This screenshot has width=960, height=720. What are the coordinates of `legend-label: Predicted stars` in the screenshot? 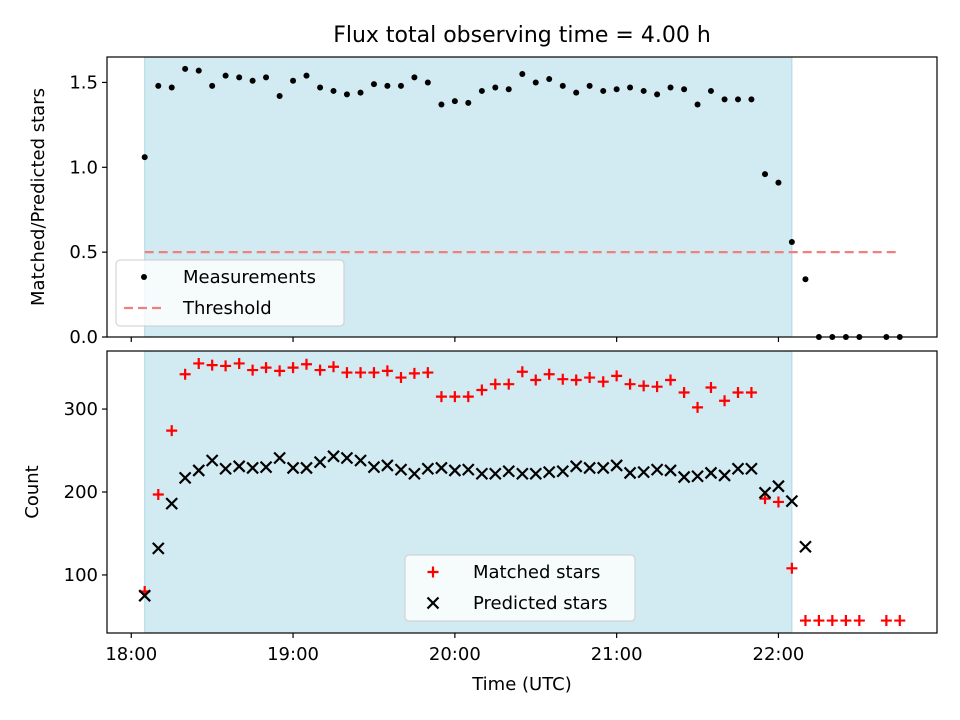 It's located at (540, 603).